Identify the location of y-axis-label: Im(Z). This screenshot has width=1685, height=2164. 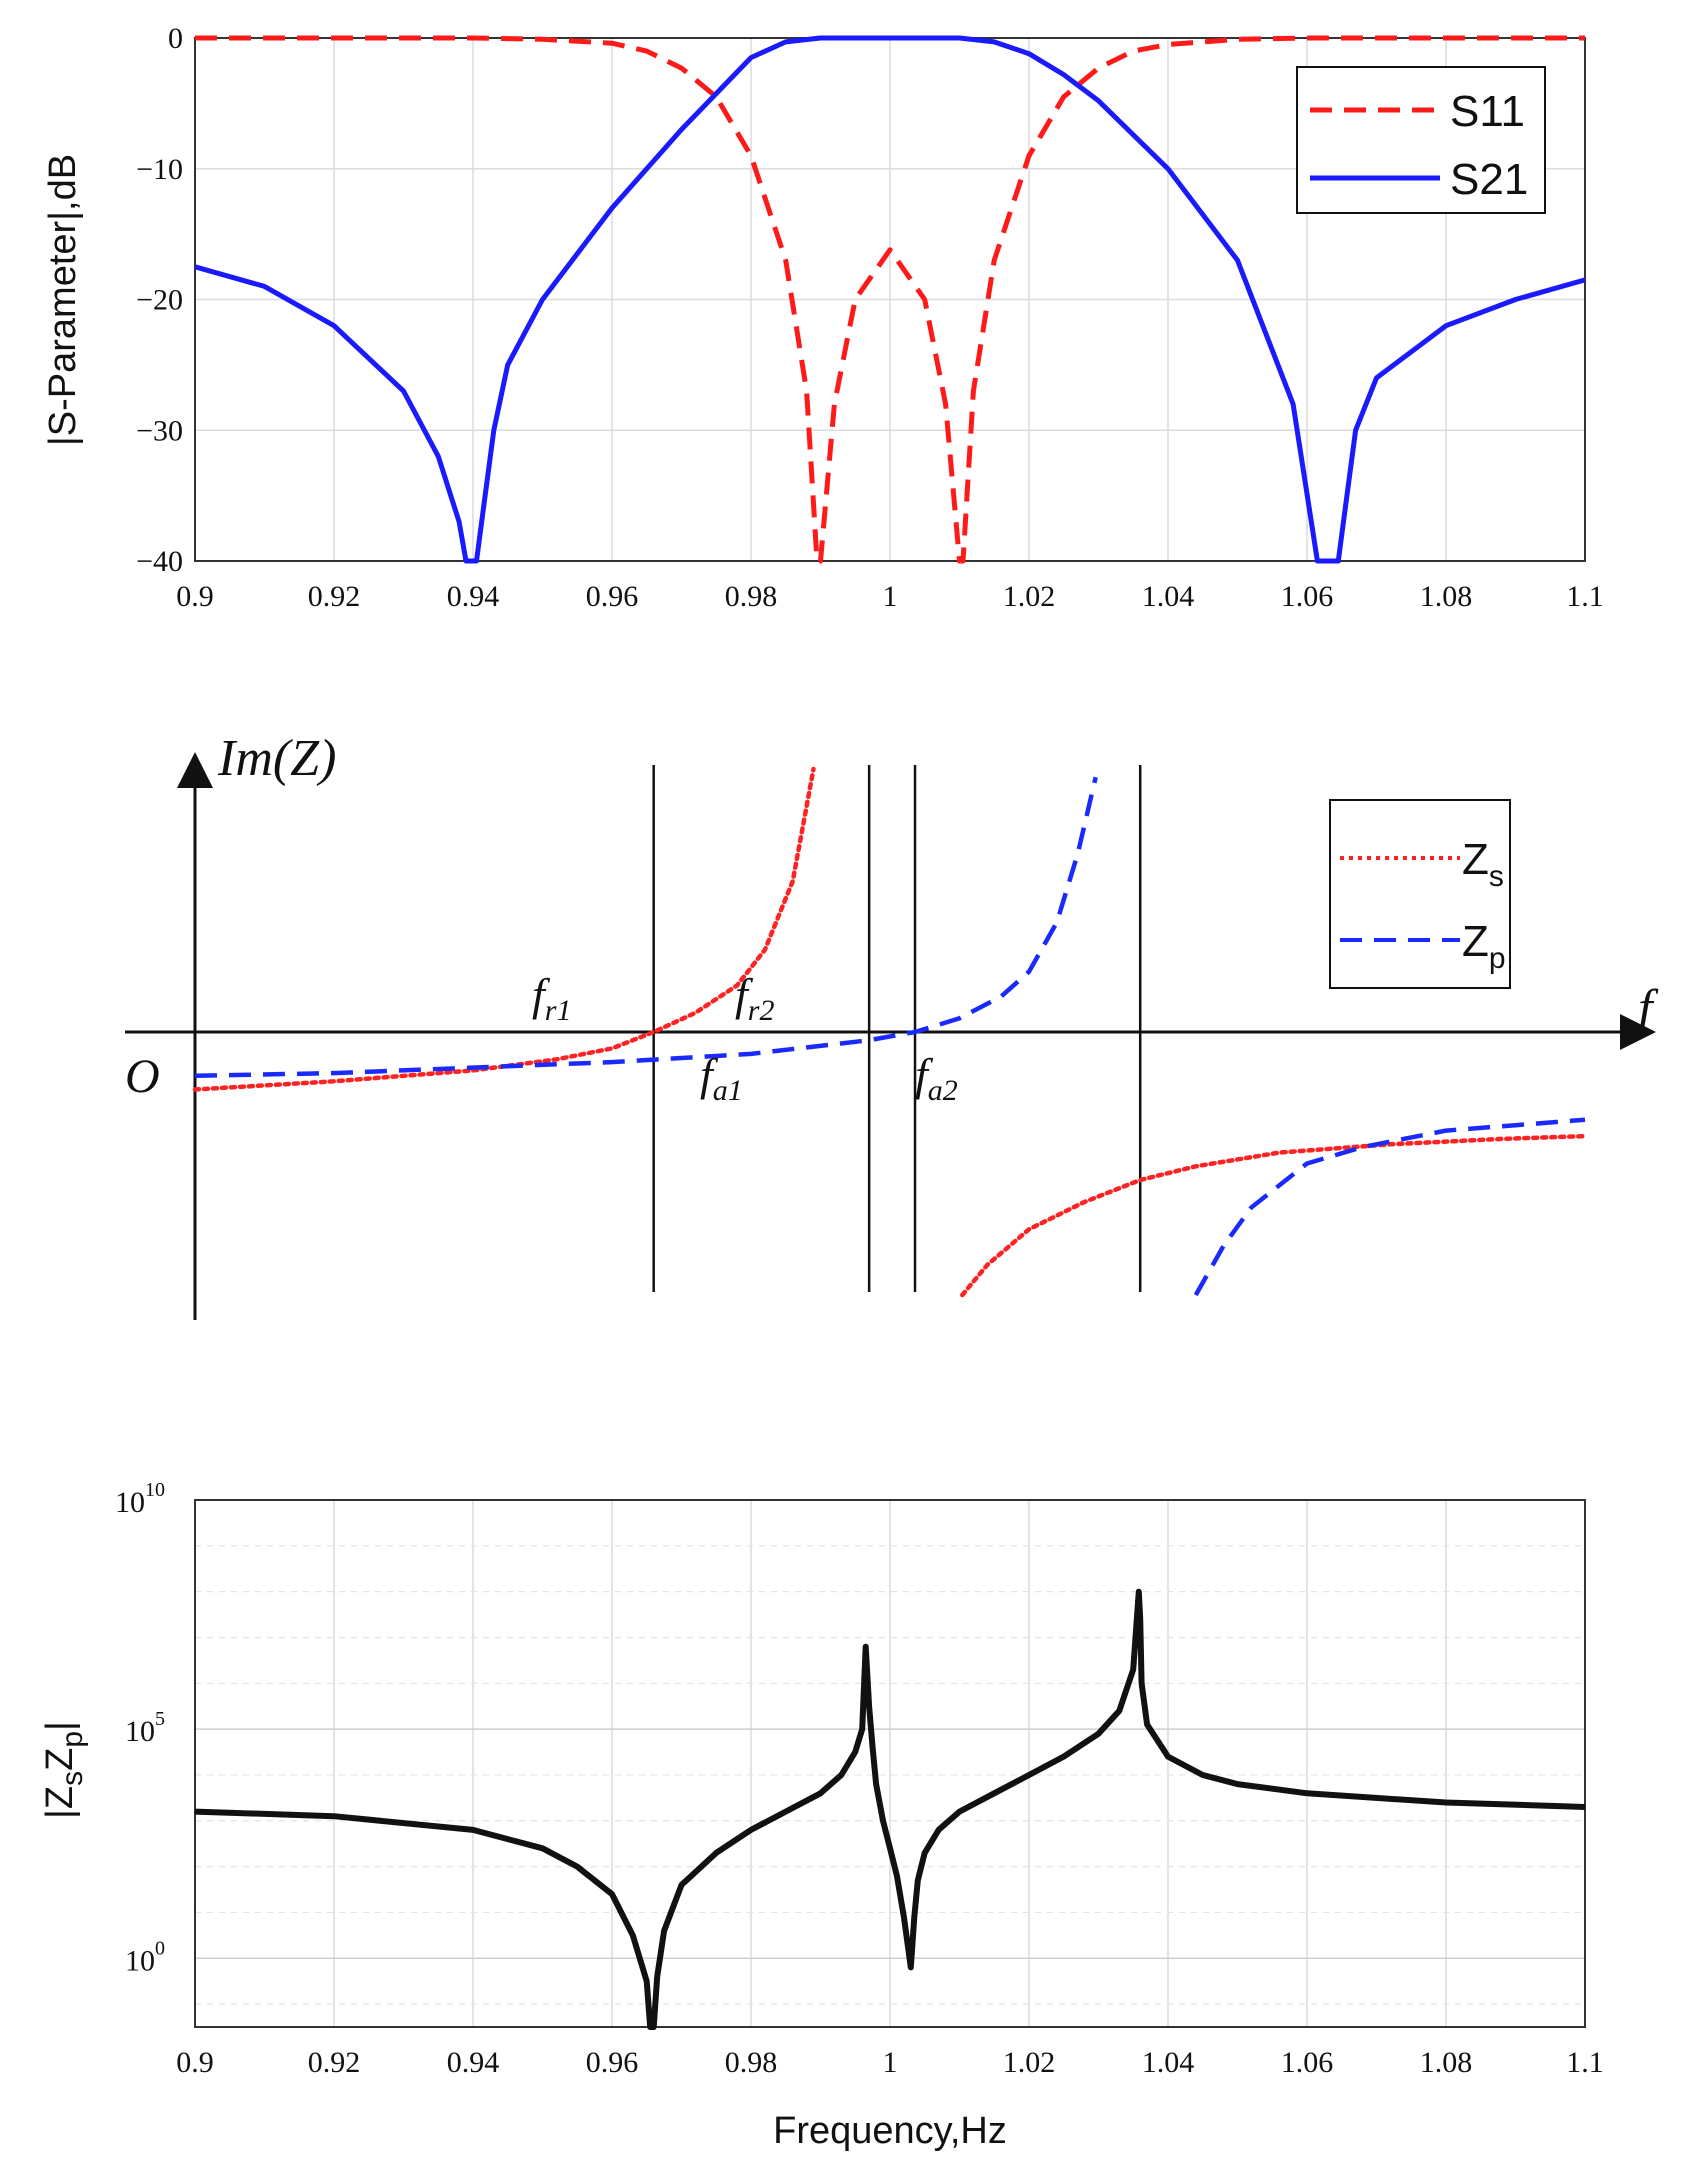
(276, 758).